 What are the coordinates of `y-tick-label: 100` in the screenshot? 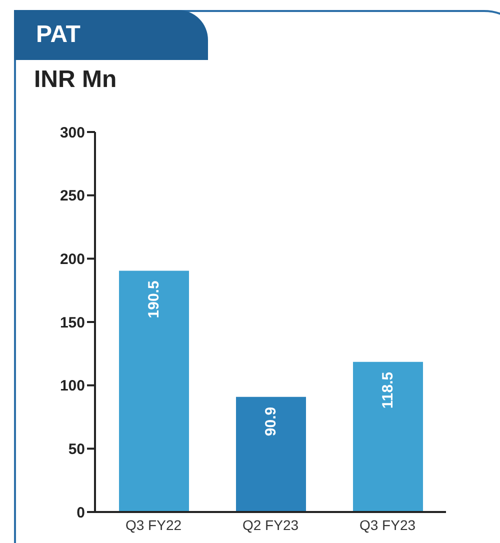 It's located at (72, 386).